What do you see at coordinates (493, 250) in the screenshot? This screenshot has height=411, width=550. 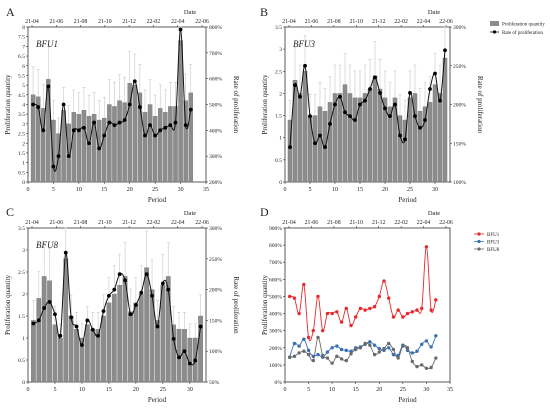 I see `legend-label: BFU8` at bounding box center [493, 250].